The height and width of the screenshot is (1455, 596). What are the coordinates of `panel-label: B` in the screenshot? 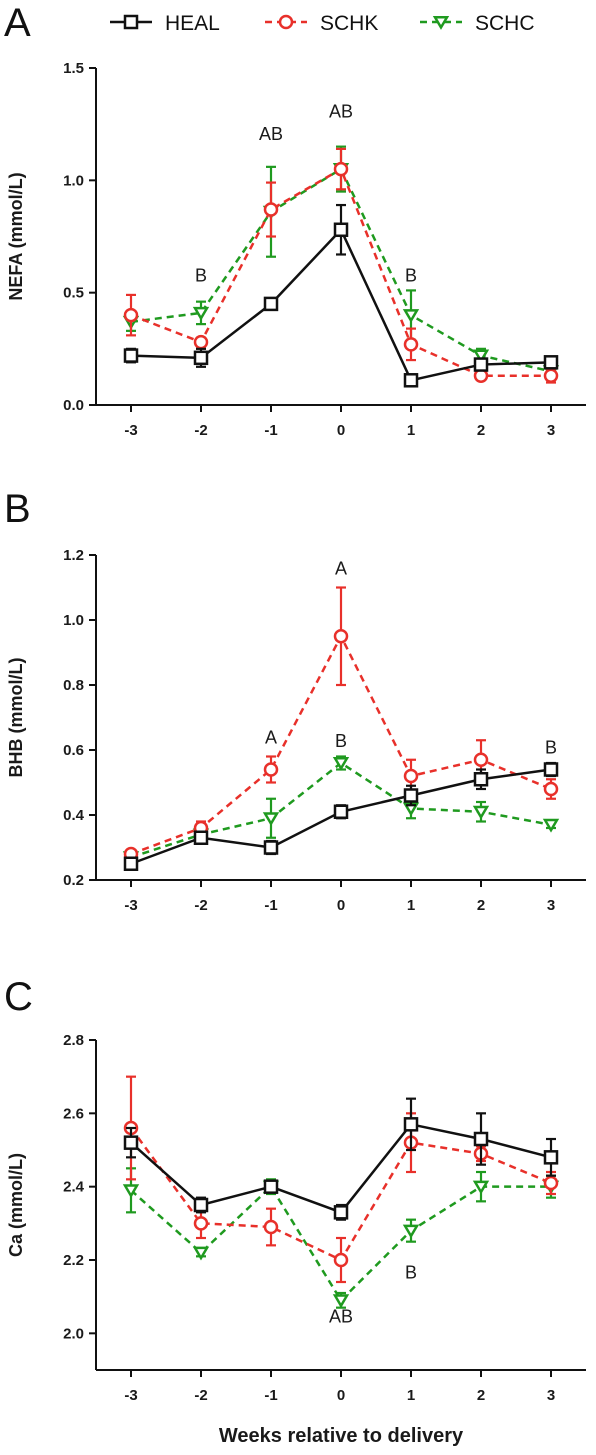 It's located at (17, 509).